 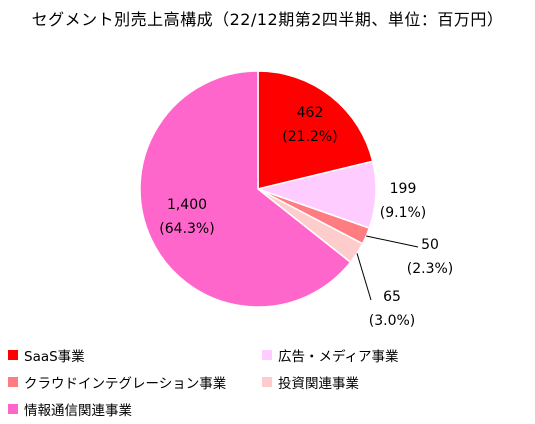 I want to click on data-label-percent-investment: (3.0%), so click(x=392, y=321).